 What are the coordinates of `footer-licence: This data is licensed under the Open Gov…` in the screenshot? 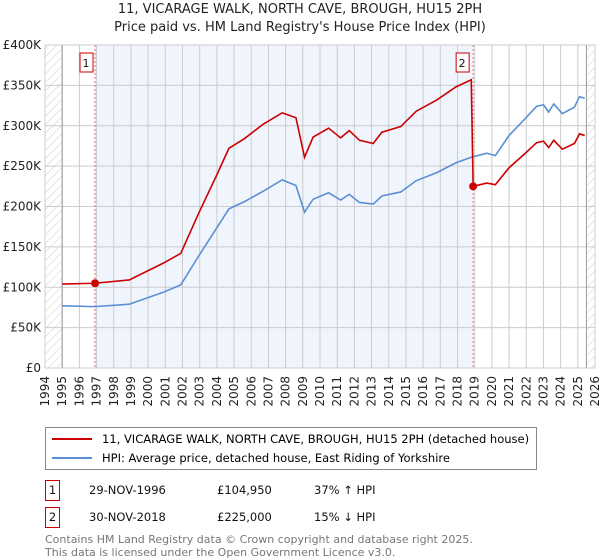 It's located at (220, 552).